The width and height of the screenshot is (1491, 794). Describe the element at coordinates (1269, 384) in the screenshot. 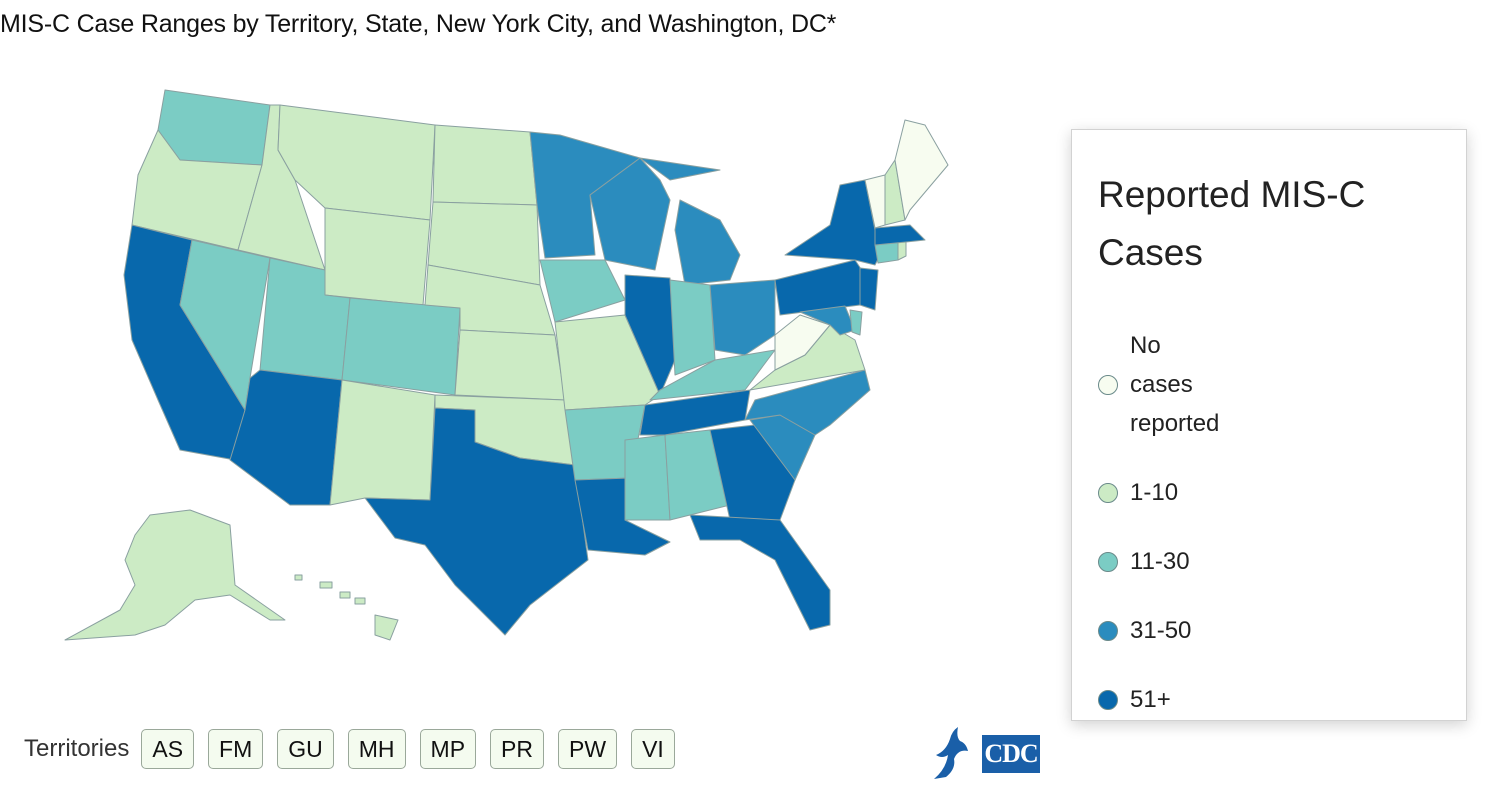

I see `legend-item: No cases reported` at that location.